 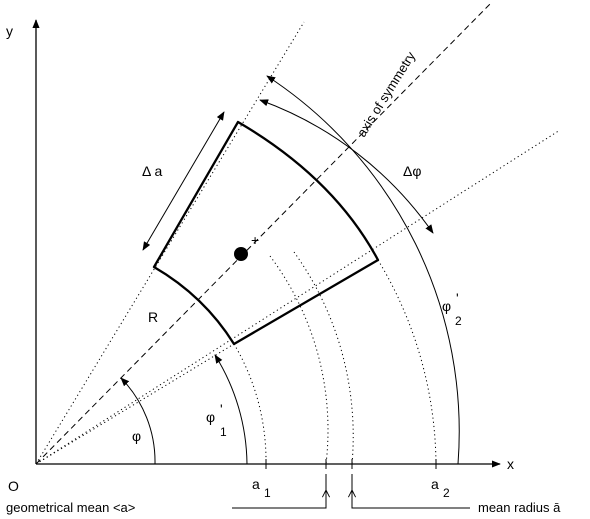 I want to click on phi1-label: φ ' 1, so click(x=216, y=420).